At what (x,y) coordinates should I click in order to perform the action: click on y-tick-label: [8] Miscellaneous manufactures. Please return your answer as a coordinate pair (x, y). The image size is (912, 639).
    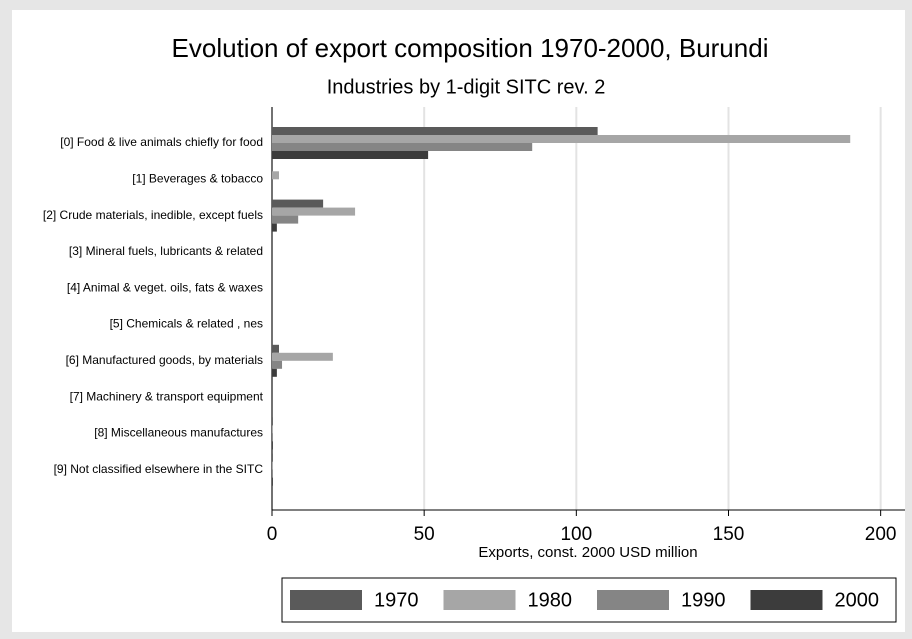
    Looking at the image, I should click on (178, 433).